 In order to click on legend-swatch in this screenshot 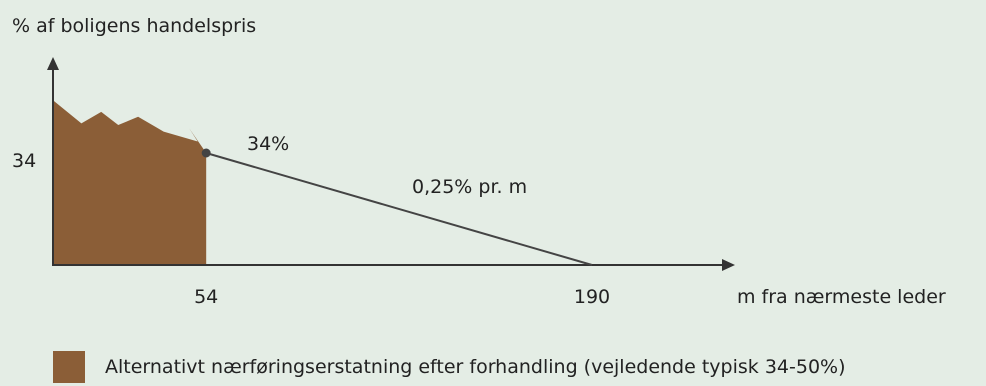, I will do `click(69, 367)`.